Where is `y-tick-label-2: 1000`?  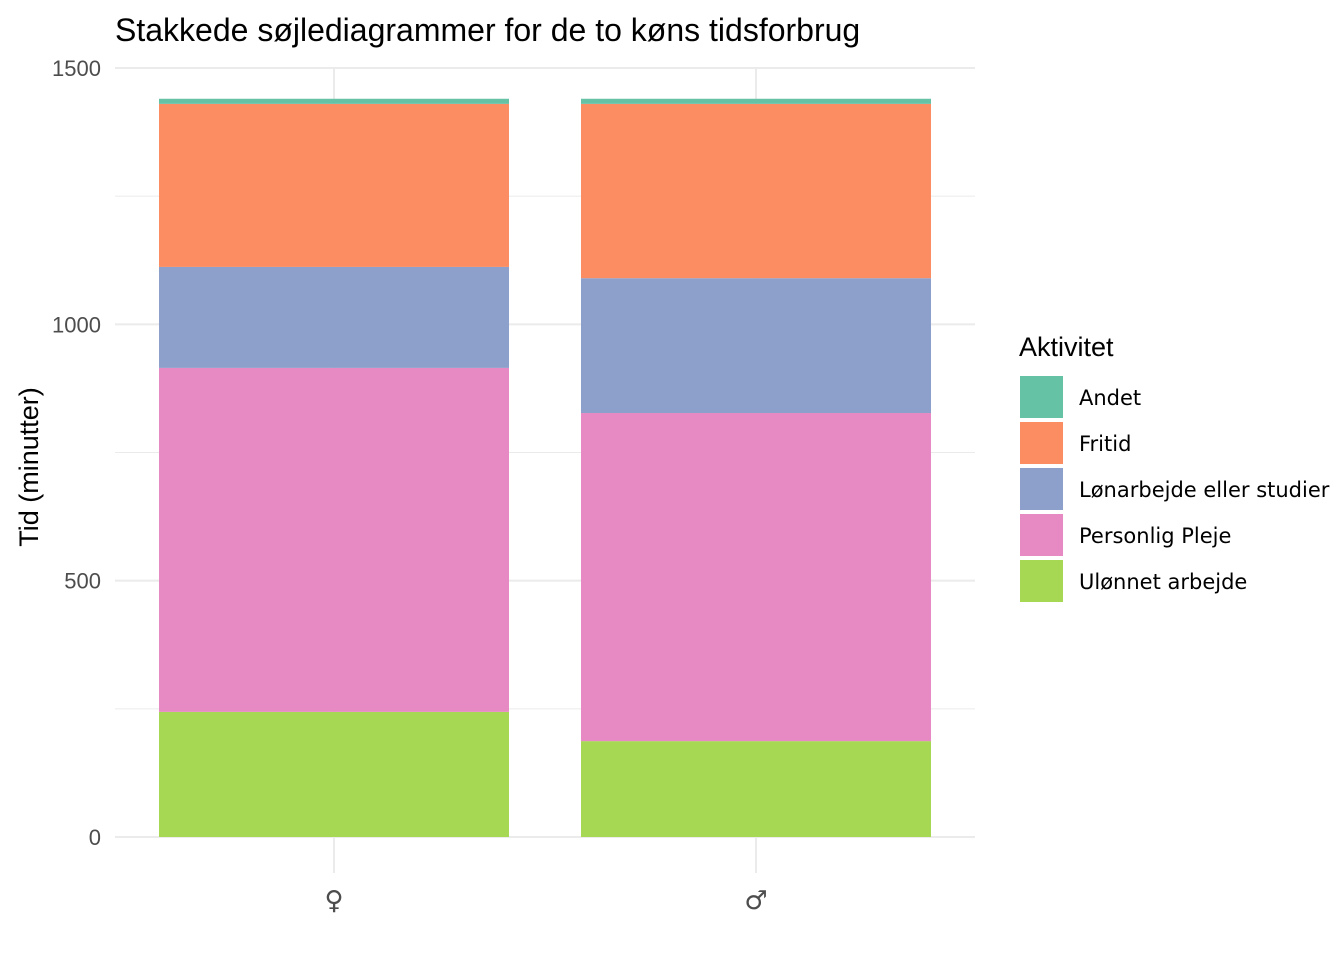 y-tick-label-2: 1000 is located at coordinates (76, 324).